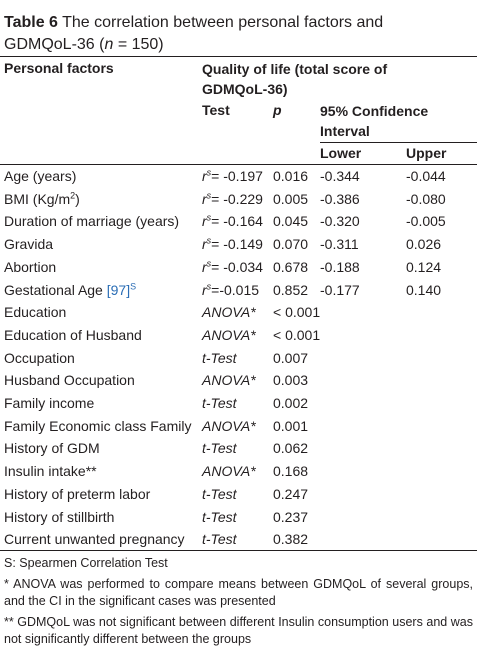  What do you see at coordinates (59, 68) in the screenshot?
I see `header: Personal factors` at bounding box center [59, 68].